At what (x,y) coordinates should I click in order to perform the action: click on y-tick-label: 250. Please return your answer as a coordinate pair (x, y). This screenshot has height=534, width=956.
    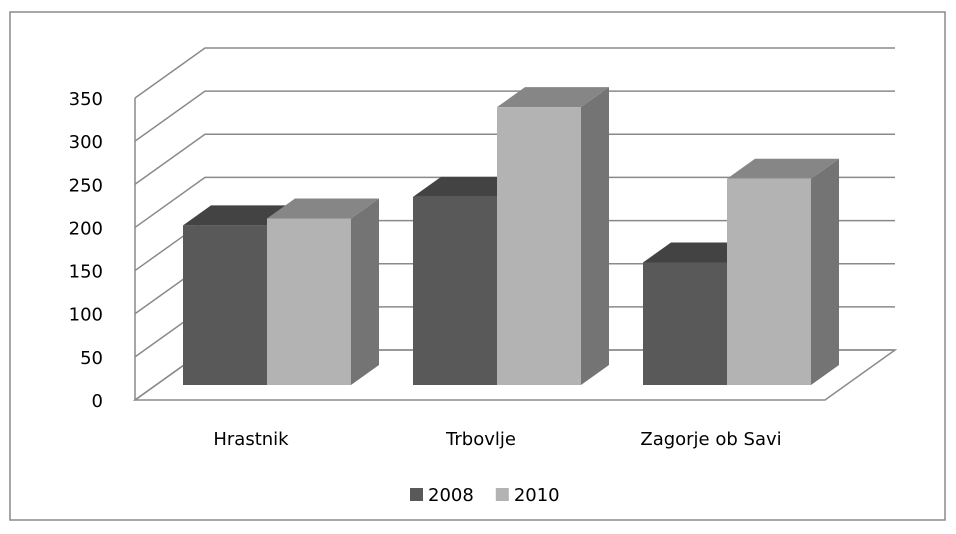
    Looking at the image, I should click on (86, 185).